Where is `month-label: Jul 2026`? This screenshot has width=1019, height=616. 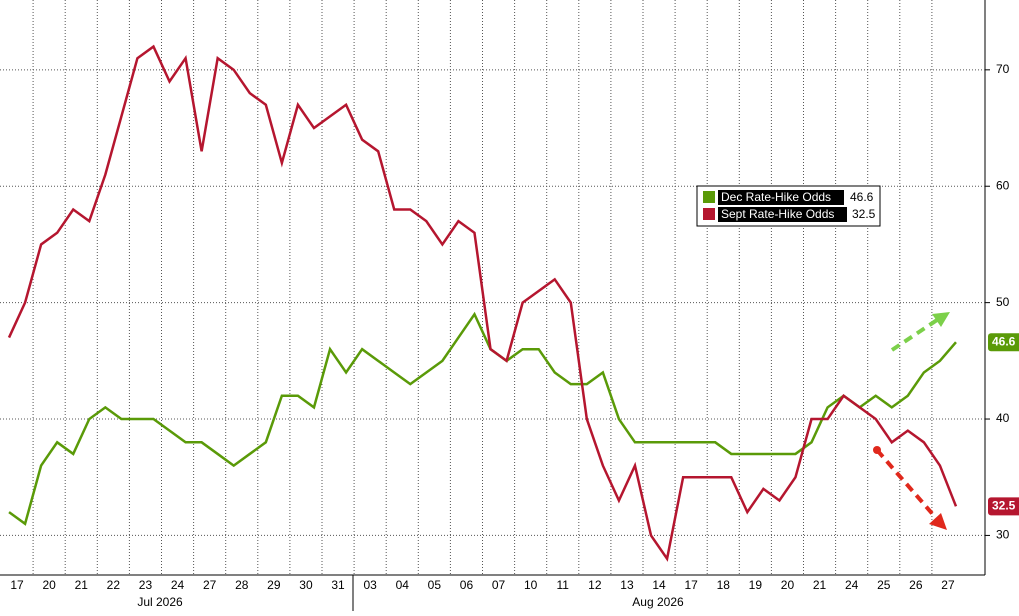 month-label: Jul 2026 is located at coordinates (160, 602).